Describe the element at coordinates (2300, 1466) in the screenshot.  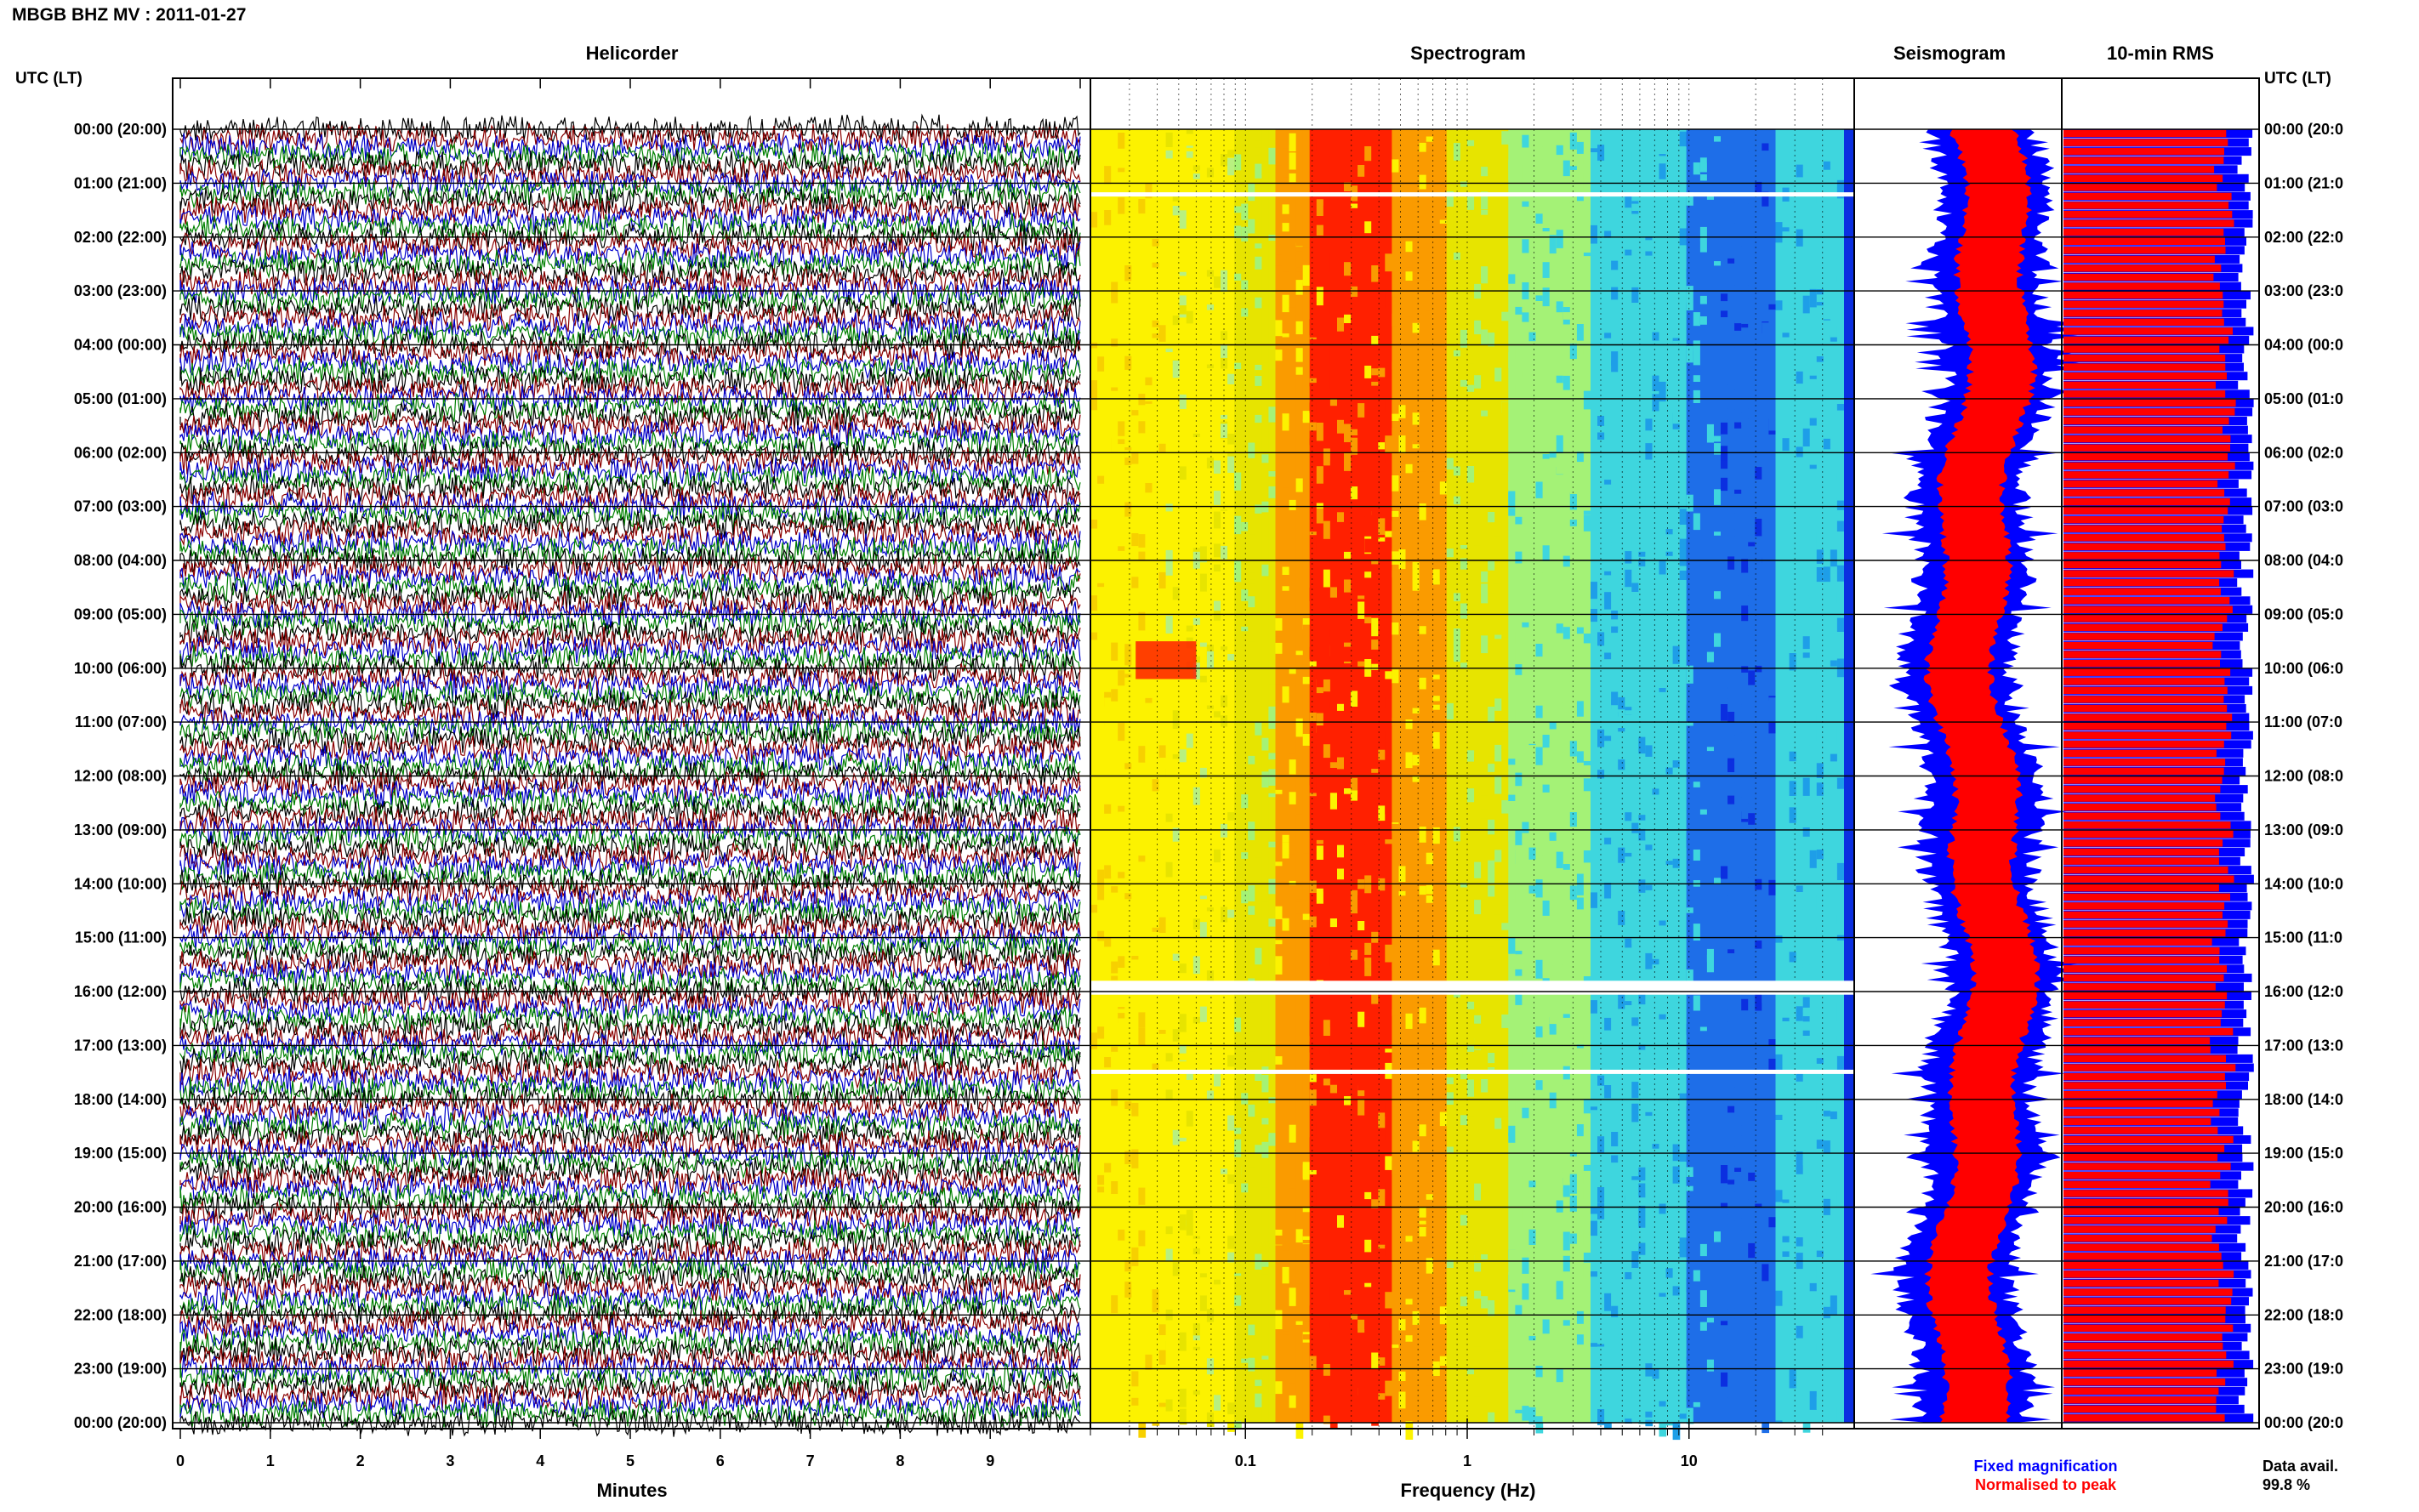
I see `data-avail-label: Data avail.` at that location.